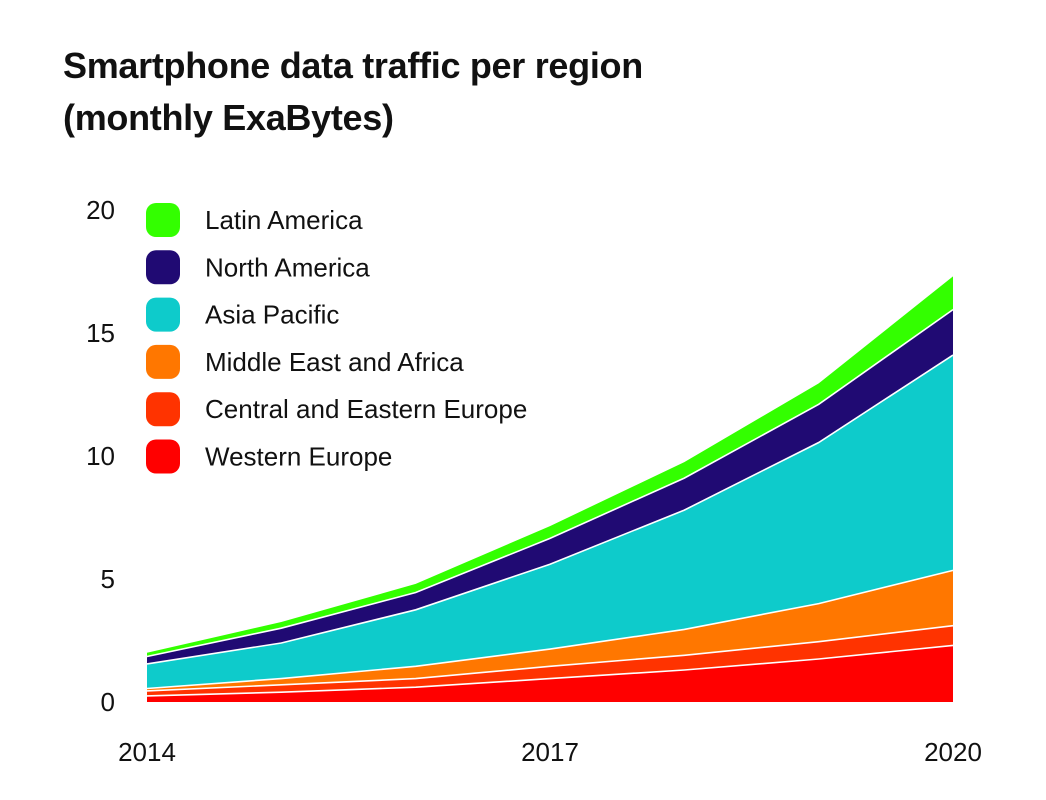  I want to click on area-western-europe, so click(550, 673).